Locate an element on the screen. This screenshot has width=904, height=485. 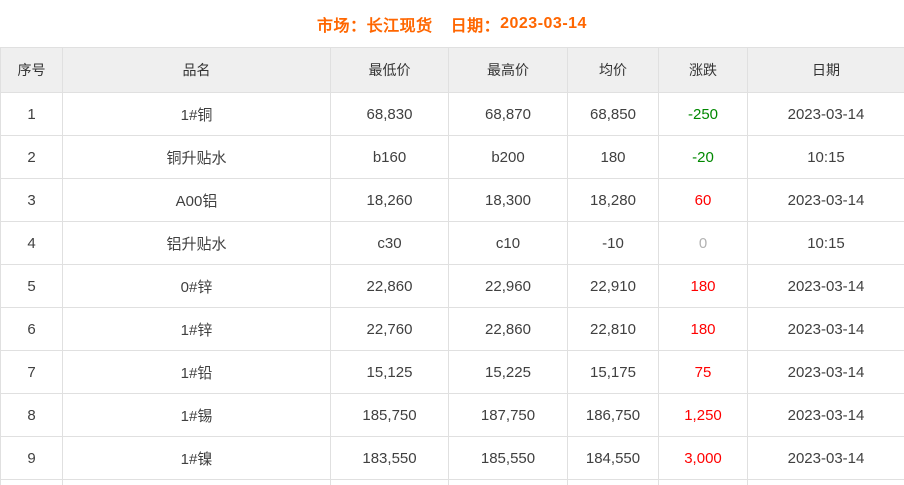
cell-avg: 184,550 is located at coordinates (613, 458).